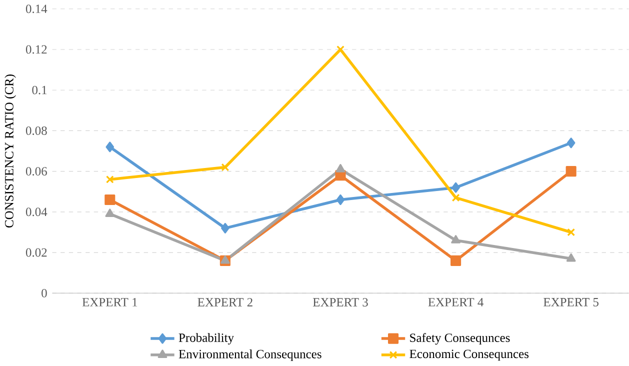 Image resolution: width=629 pixels, height=366 pixels. Describe the element at coordinates (460, 339) in the screenshot. I see `legend-label: Safety Consequnces` at that location.